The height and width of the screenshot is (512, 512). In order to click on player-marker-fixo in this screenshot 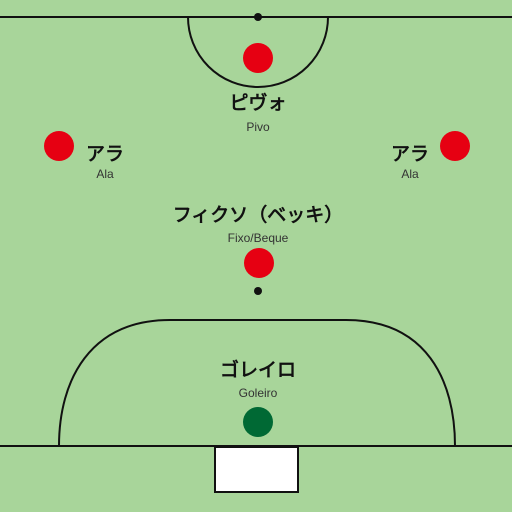, I will do `click(259, 263)`.